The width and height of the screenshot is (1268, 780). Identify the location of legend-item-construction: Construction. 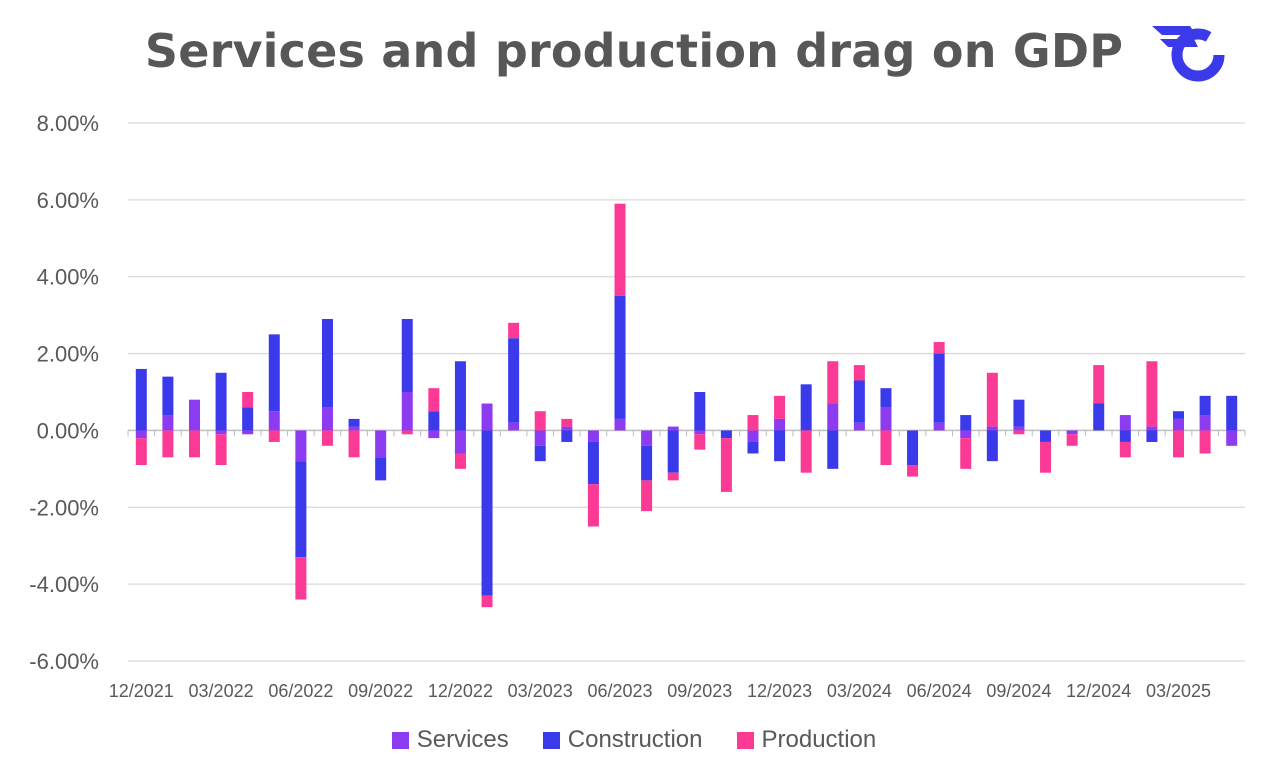
(622, 740).